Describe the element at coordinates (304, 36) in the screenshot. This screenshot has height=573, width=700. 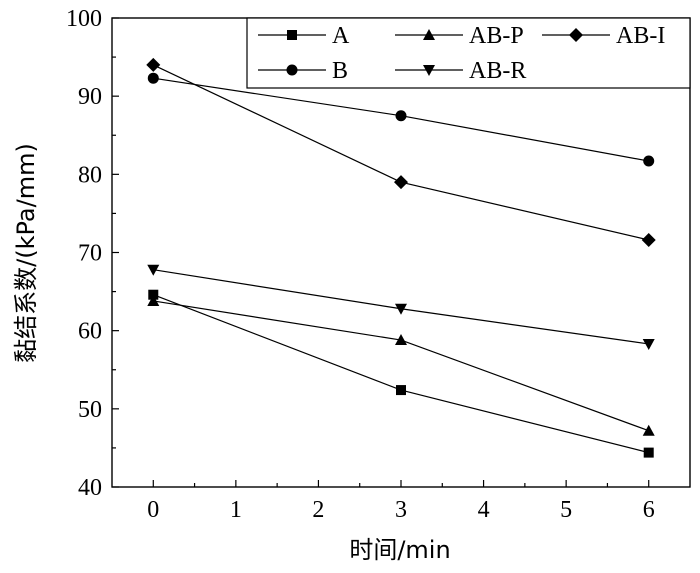
I see `legend-item: A` at that location.